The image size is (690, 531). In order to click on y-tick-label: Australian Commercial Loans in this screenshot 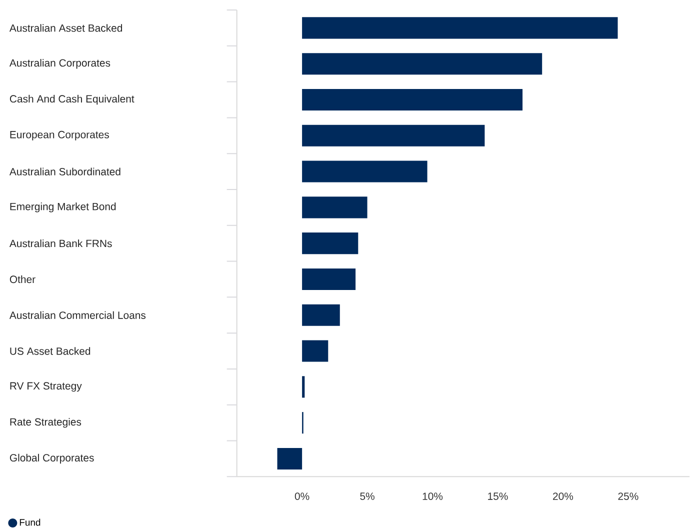, I will do `click(77, 315)`.